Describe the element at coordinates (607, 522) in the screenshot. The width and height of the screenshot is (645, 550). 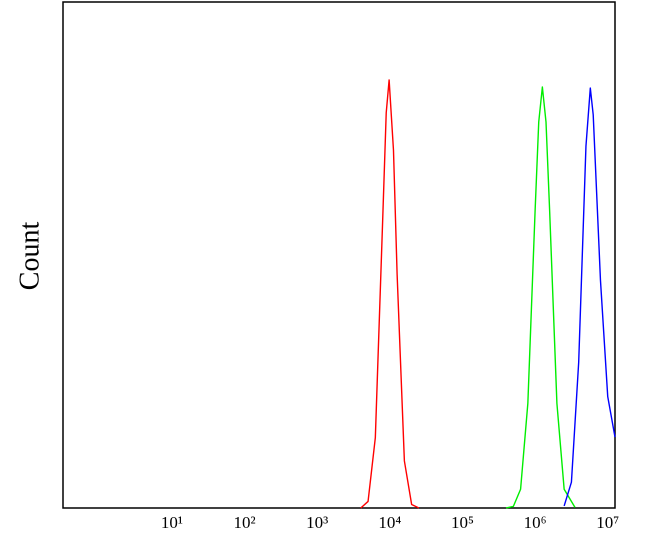
I see `x-tick-label: 10⁷` at that location.